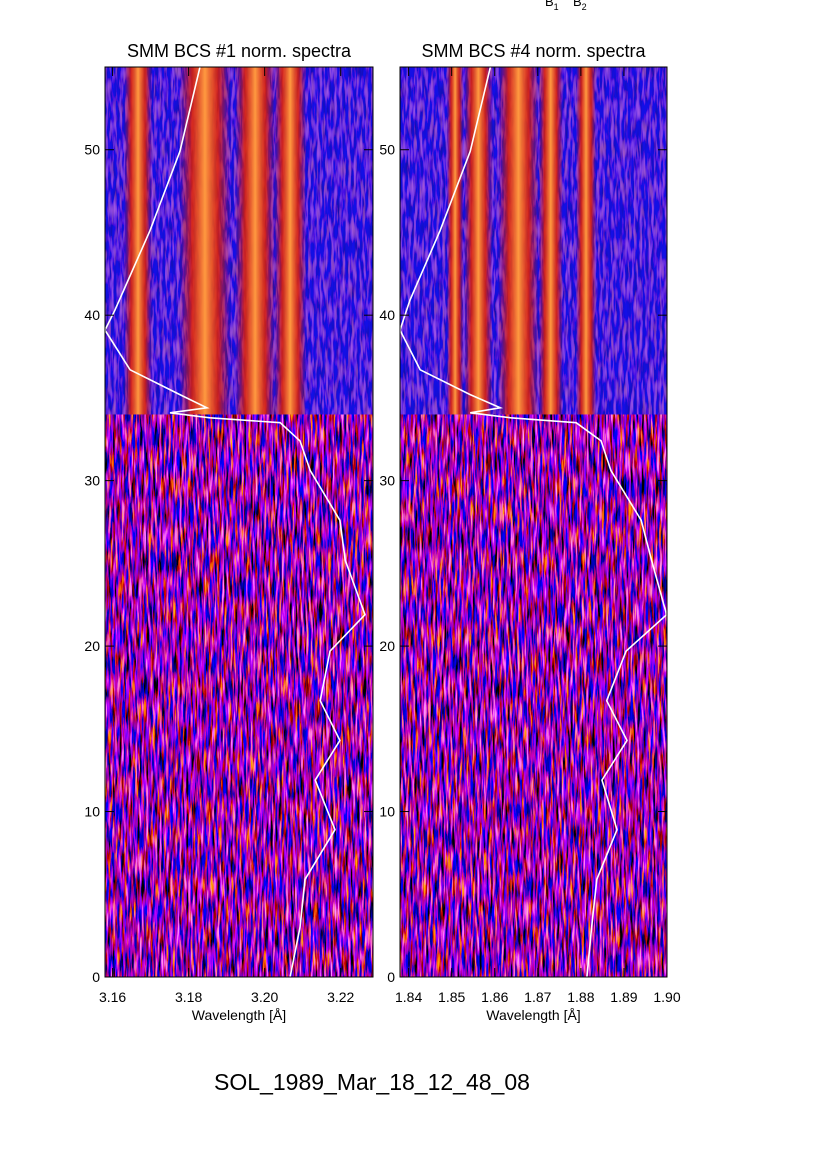  What do you see at coordinates (408, 997) in the screenshot?
I see `x-tick-label: 1.84` at bounding box center [408, 997].